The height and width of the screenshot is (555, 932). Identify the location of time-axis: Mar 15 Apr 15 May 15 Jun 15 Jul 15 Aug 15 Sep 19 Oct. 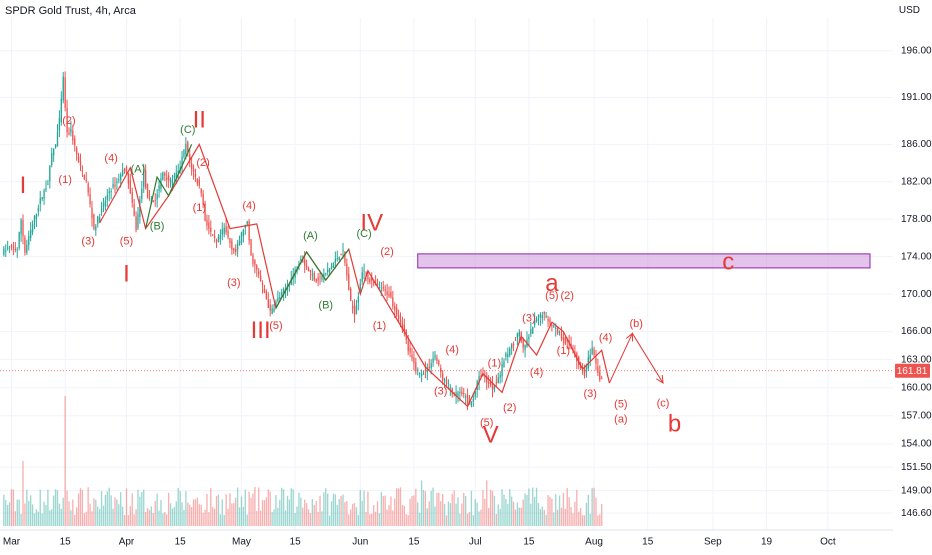
(466, 539).